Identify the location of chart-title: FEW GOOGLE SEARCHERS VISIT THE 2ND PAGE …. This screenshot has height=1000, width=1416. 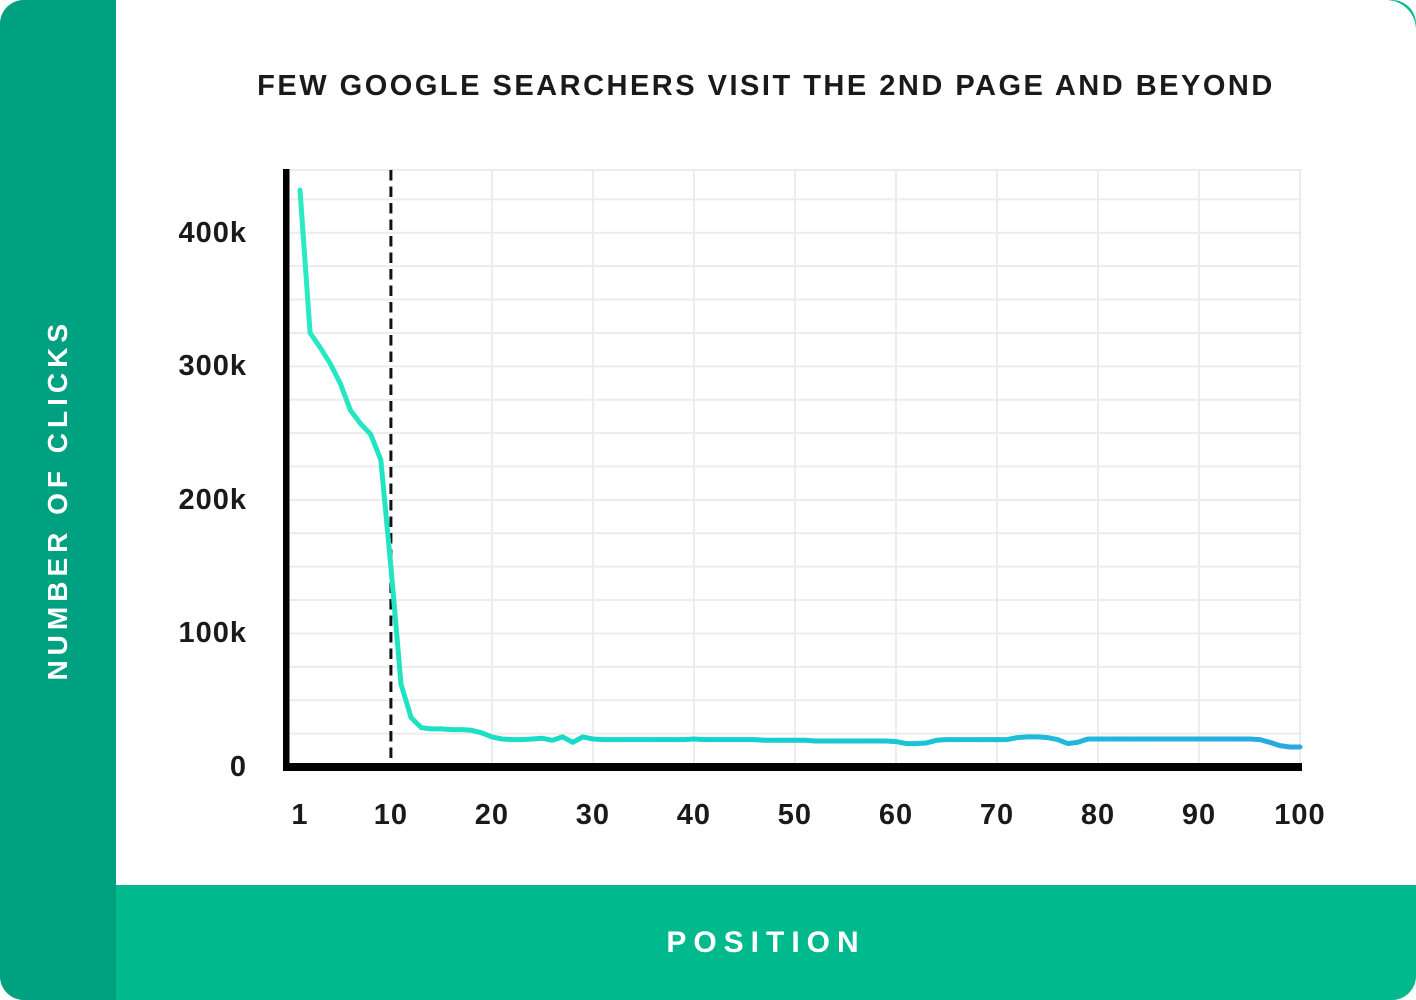
(766, 86).